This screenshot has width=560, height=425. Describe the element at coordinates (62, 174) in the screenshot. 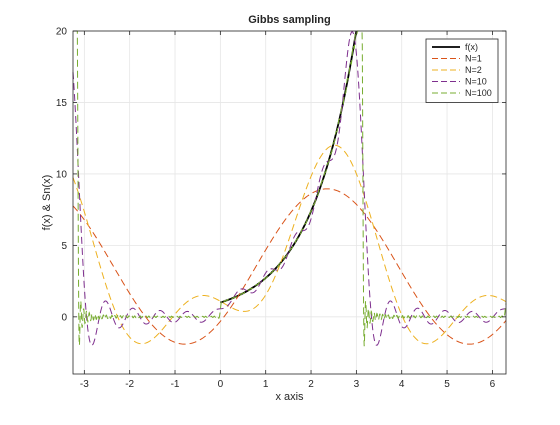

I see `y-tick-label: 10` at that location.